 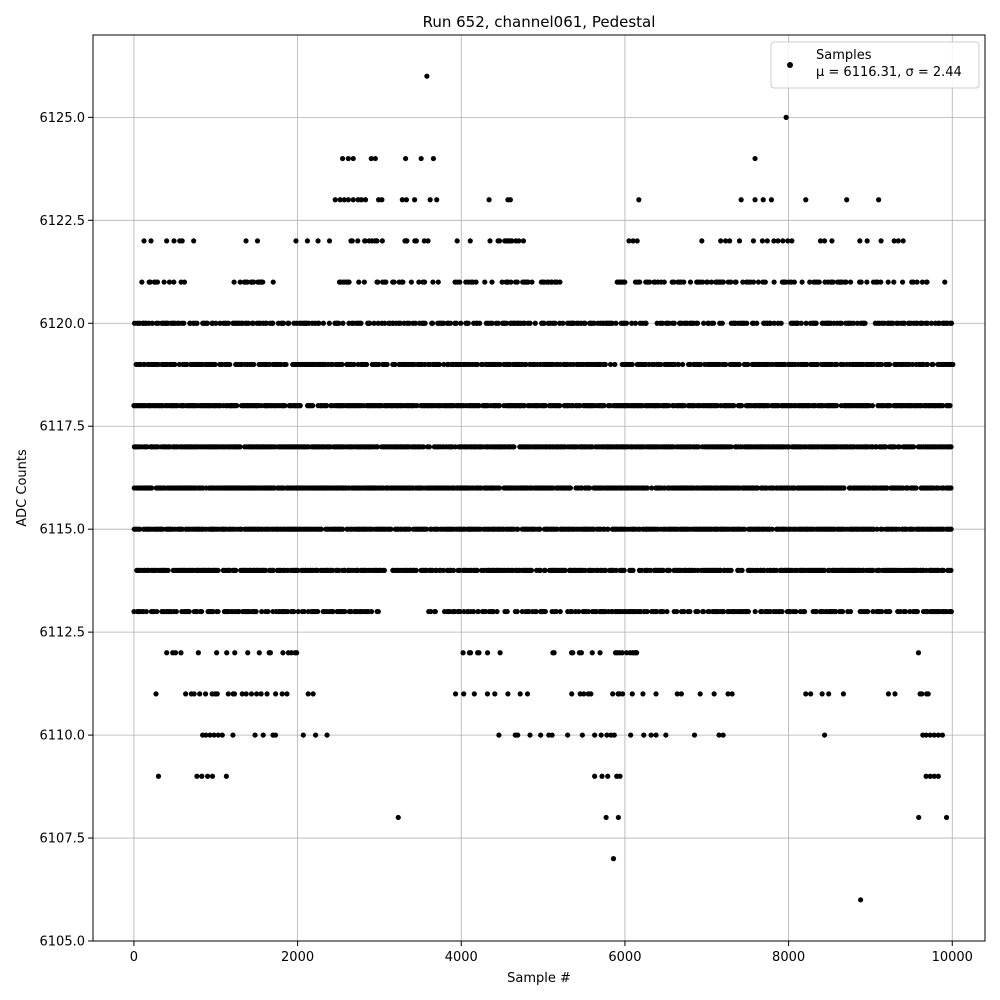 I want to click on y-tick-label: 6107.5, so click(x=63, y=839).